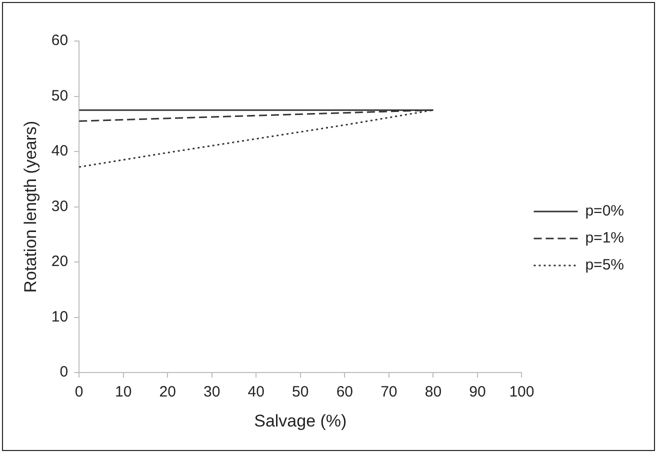 This screenshot has width=659, height=455. What do you see at coordinates (123, 392) in the screenshot?
I see `x-tick-label: 10` at bounding box center [123, 392].